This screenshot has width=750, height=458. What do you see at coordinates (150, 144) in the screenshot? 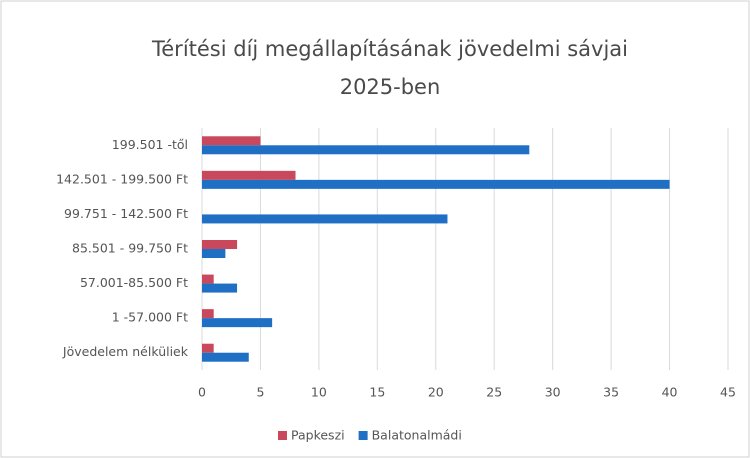
I see `y-tick-label: 199.501 -től` at bounding box center [150, 144].